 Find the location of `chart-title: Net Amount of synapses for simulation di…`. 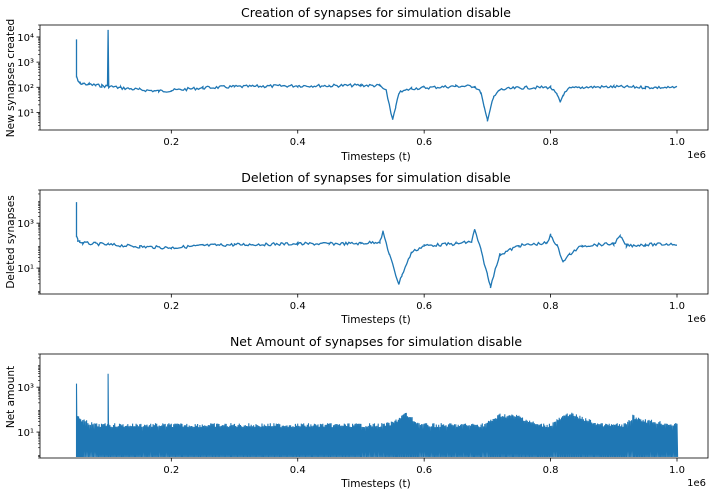

chart-title: Net Amount of synapses for simulation di… is located at coordinates (376, 341).